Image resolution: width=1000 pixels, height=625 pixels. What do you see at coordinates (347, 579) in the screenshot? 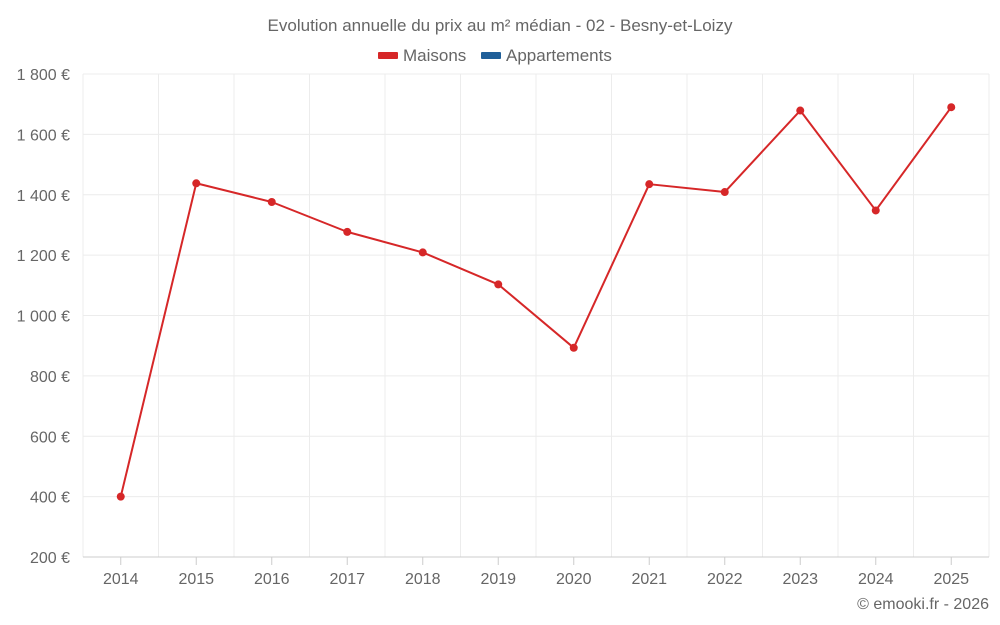
I see `x-tick-label: 2017` at bounding box center [347, 579].